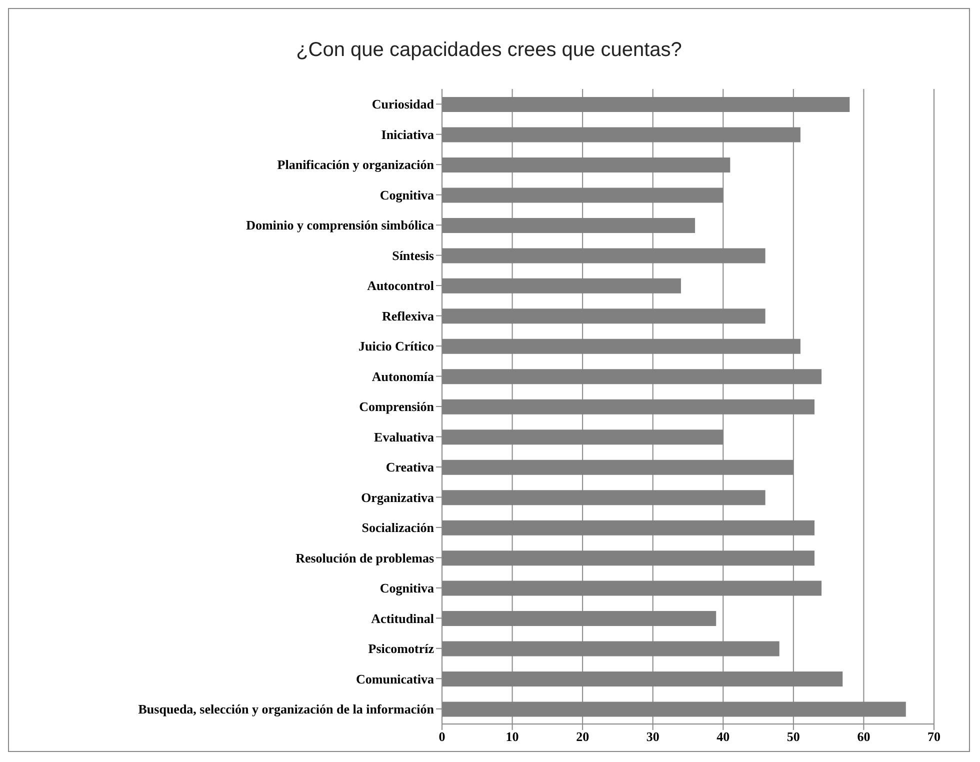 This screenshot has width=980, height=762. What do you see at coordinates (404, 436) in the screenshot?
I see `y-tick-label: Evaluativa` at bounding box center [404, 436].